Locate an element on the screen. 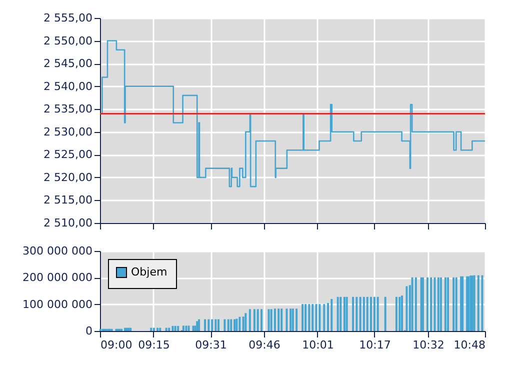 The width and height of the screenshot is (507, 380). x-tick-label: 10:48 is located at coordinates (470, 345).